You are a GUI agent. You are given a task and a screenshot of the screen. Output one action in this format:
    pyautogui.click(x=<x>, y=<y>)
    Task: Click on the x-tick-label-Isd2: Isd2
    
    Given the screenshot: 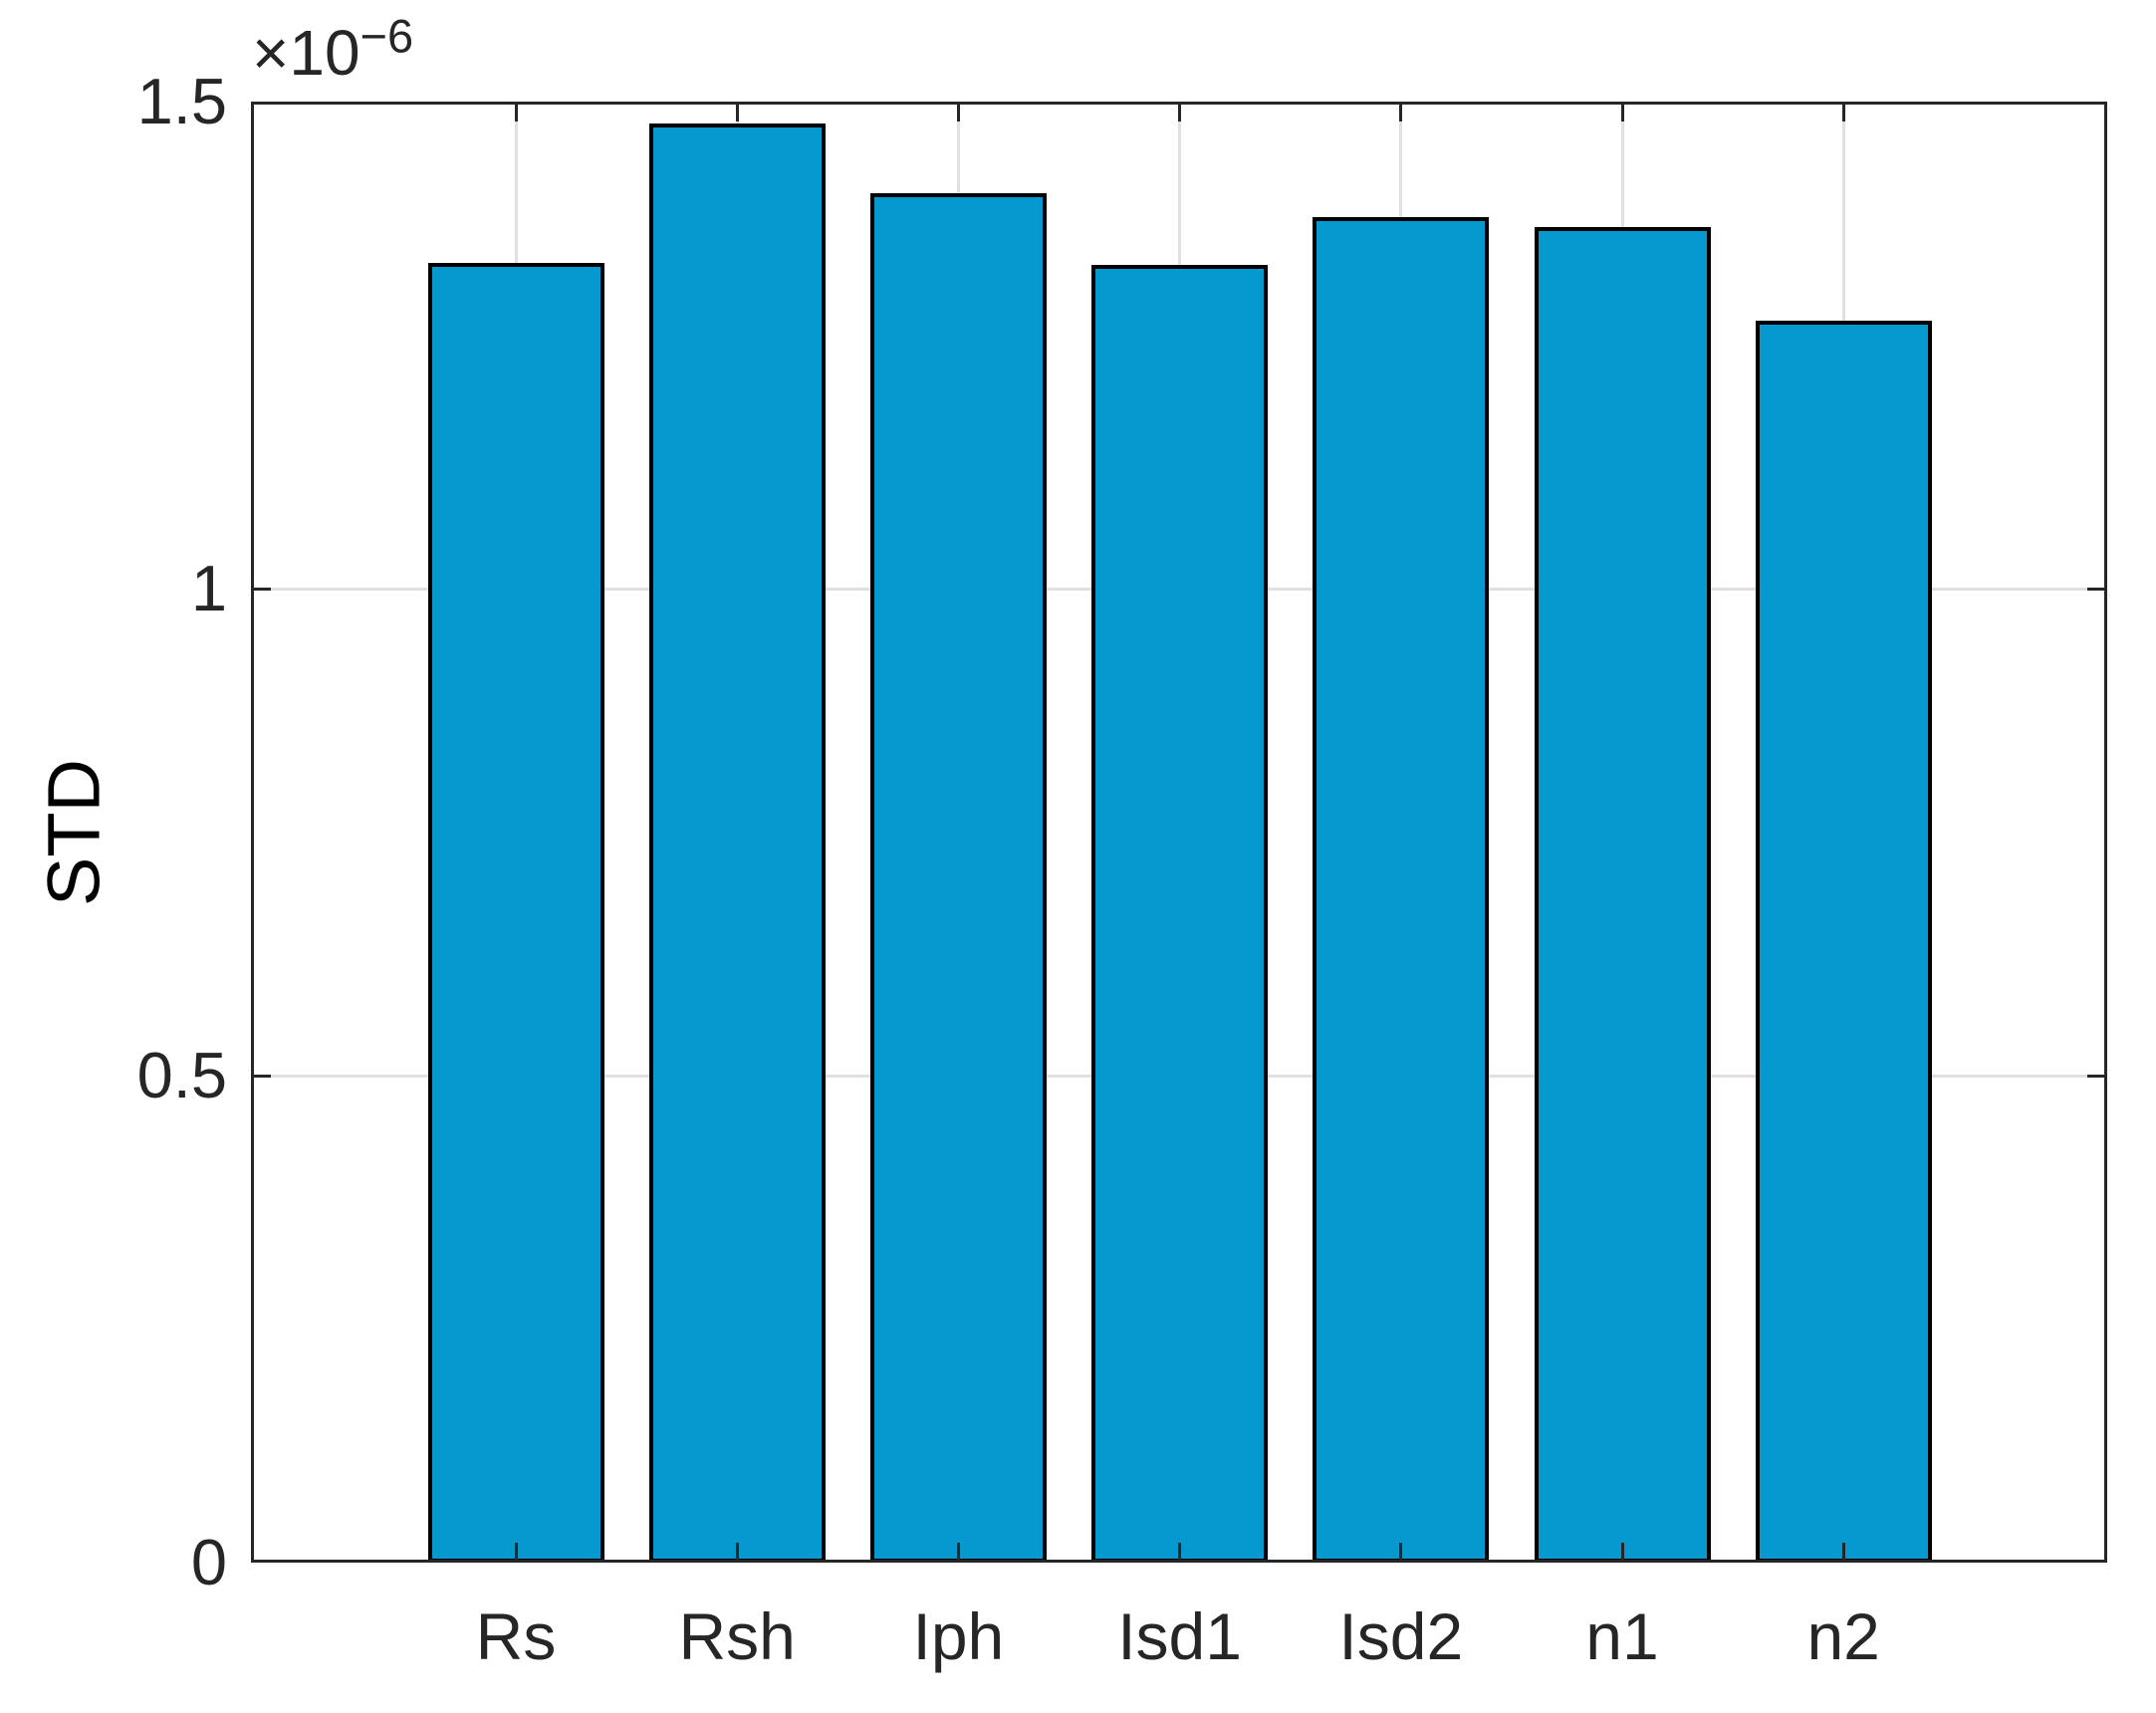 What is the action you would take?
    pyautogui.click(x=1401, y=1636)
    